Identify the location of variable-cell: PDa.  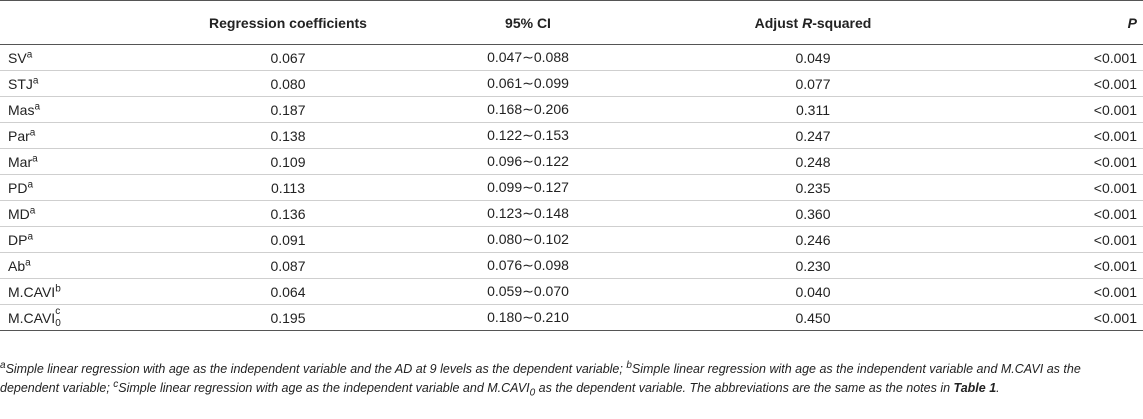
(21, 187).